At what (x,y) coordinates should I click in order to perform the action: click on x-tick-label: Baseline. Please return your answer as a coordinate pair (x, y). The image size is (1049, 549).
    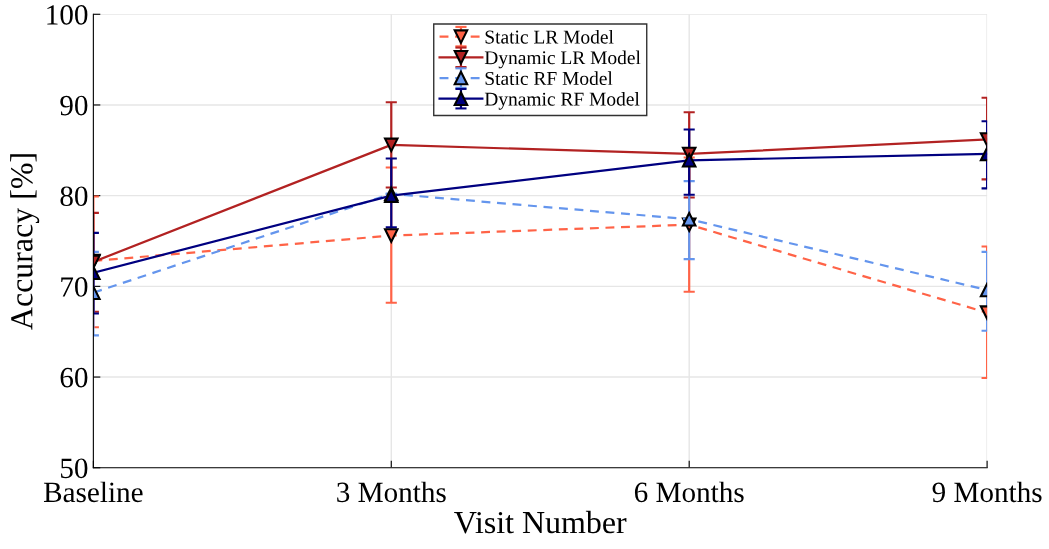
    Looking at the image, I should click on (93, 492).